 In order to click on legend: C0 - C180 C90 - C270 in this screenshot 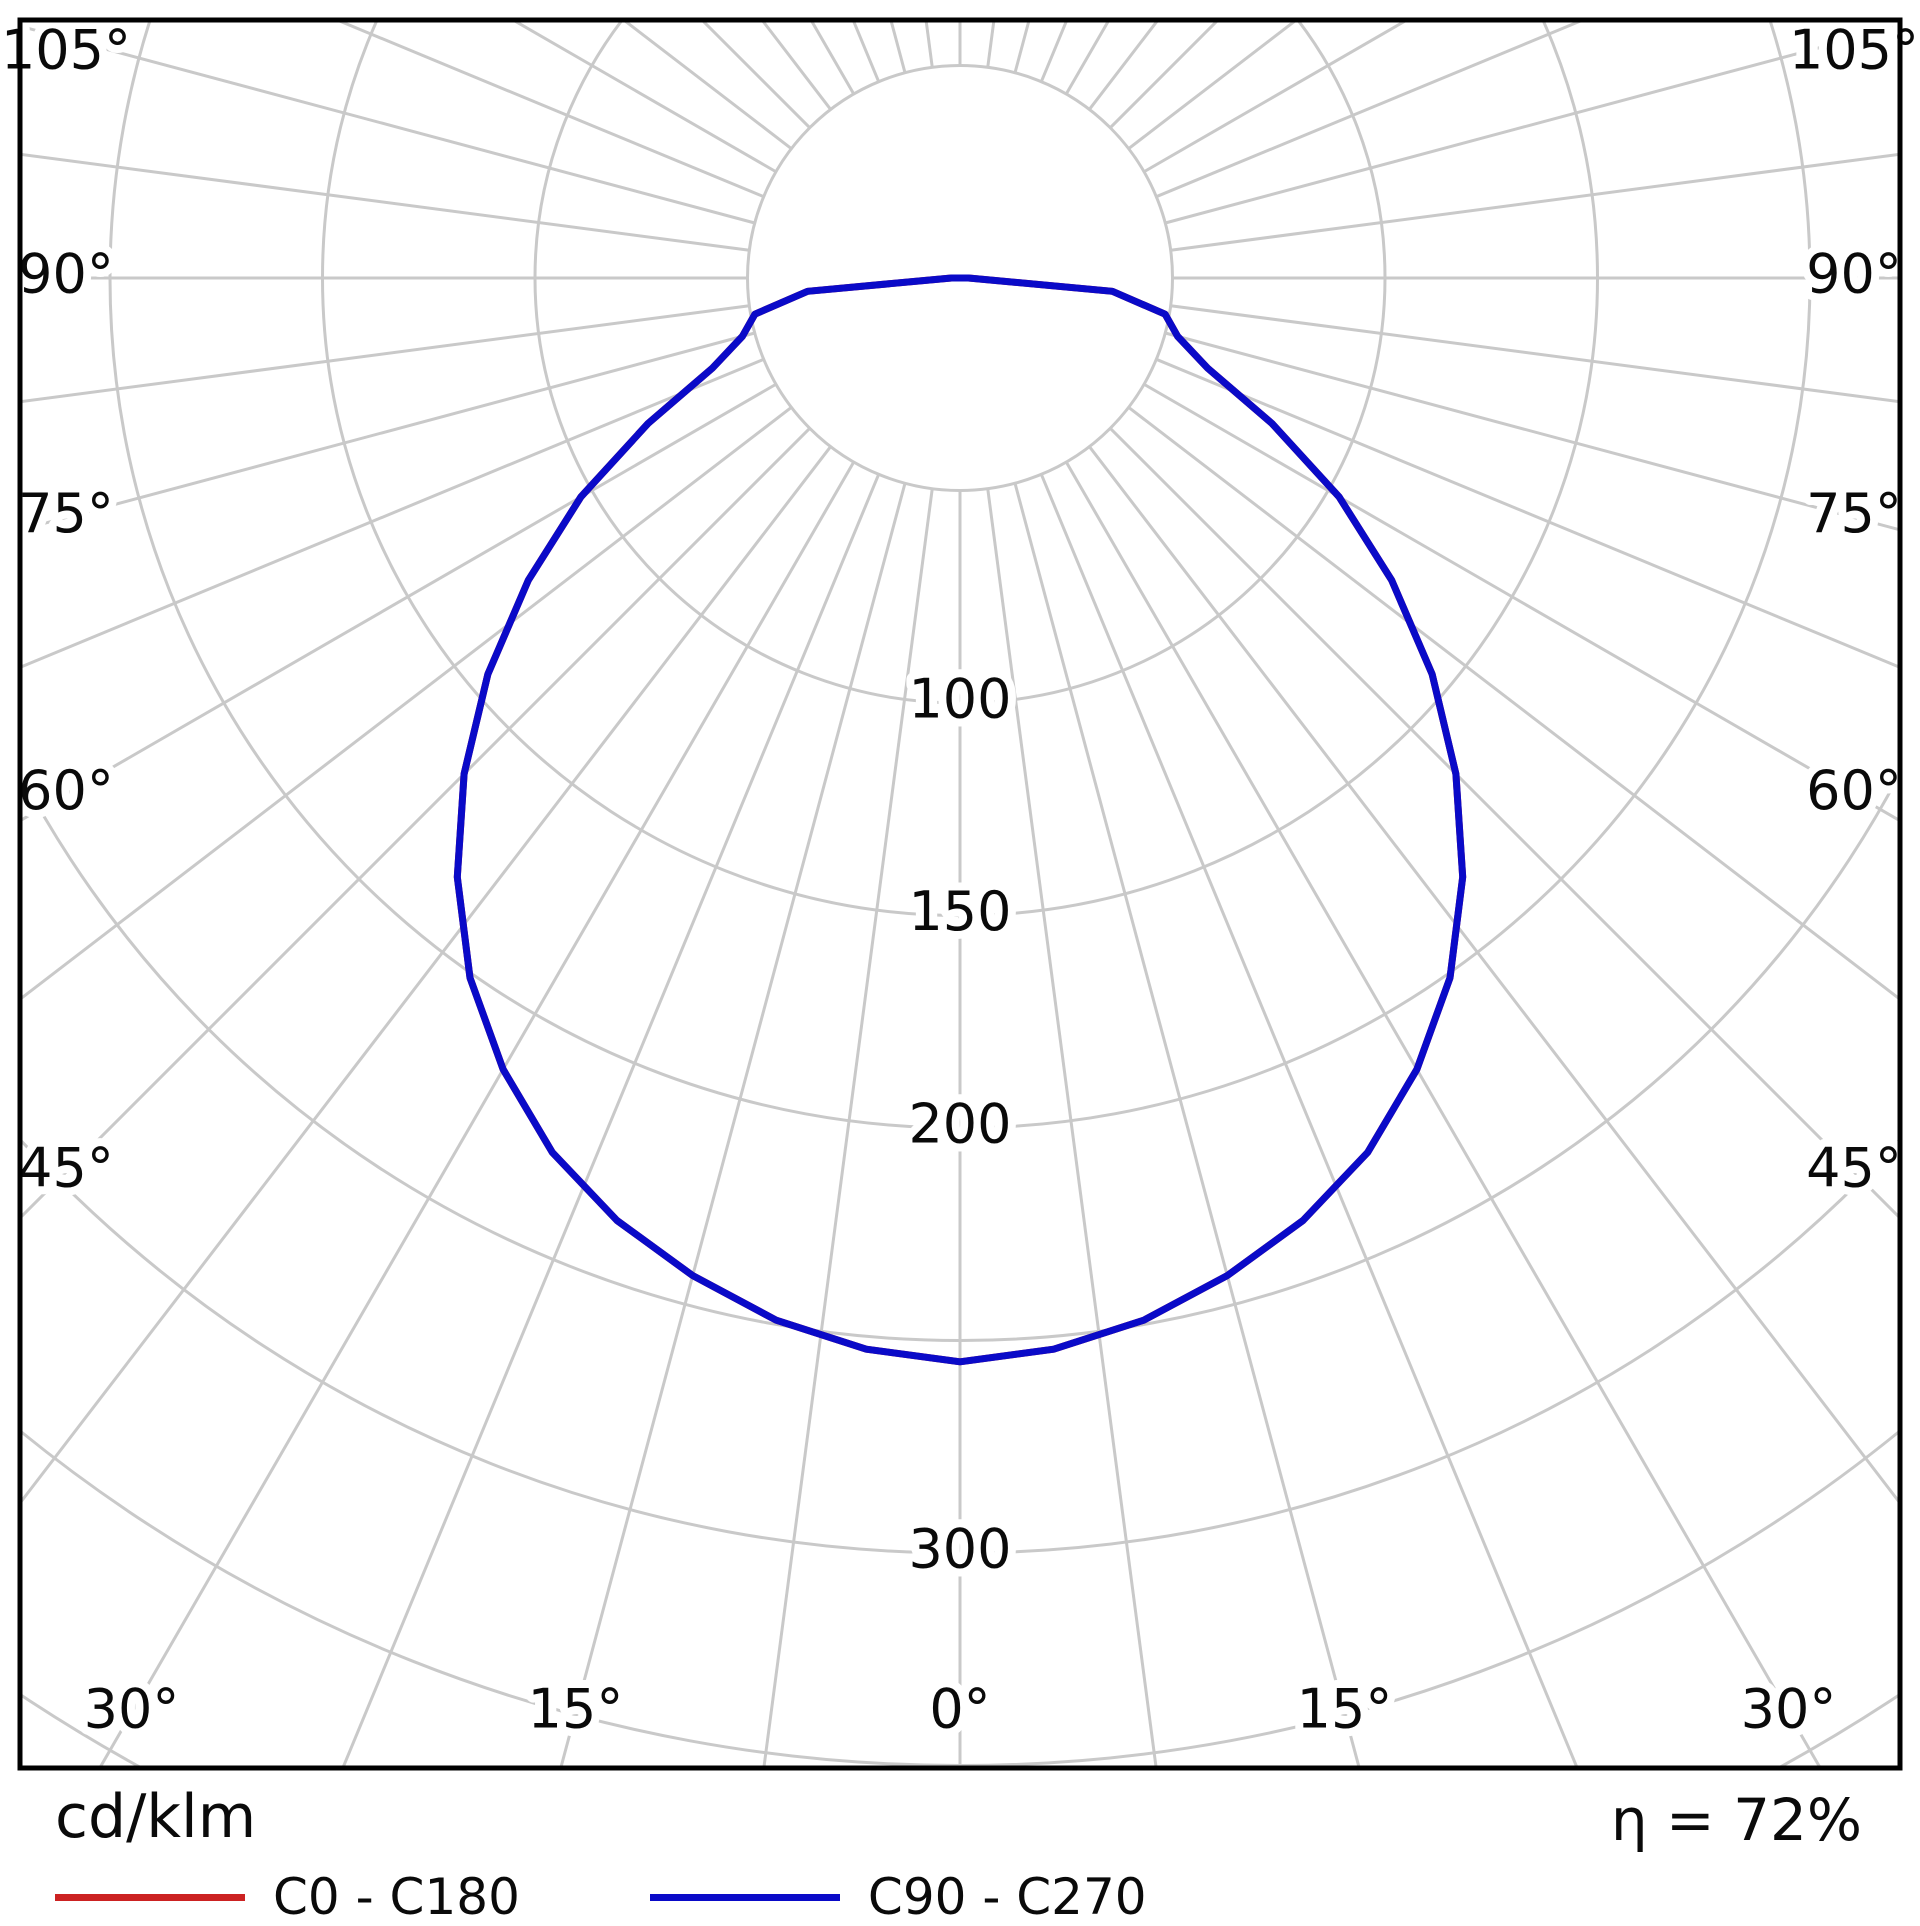, I will do `click(666, 1897)`.